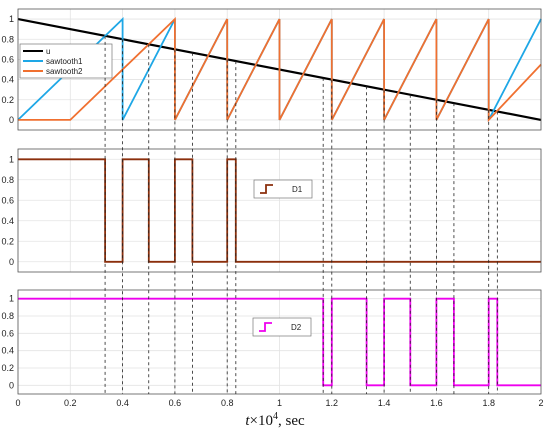 This screenshot has width=550, height=433. Describe the element at coordinates (540, 403) in the screenshot. I see `x-tick-label: 2` at that location.